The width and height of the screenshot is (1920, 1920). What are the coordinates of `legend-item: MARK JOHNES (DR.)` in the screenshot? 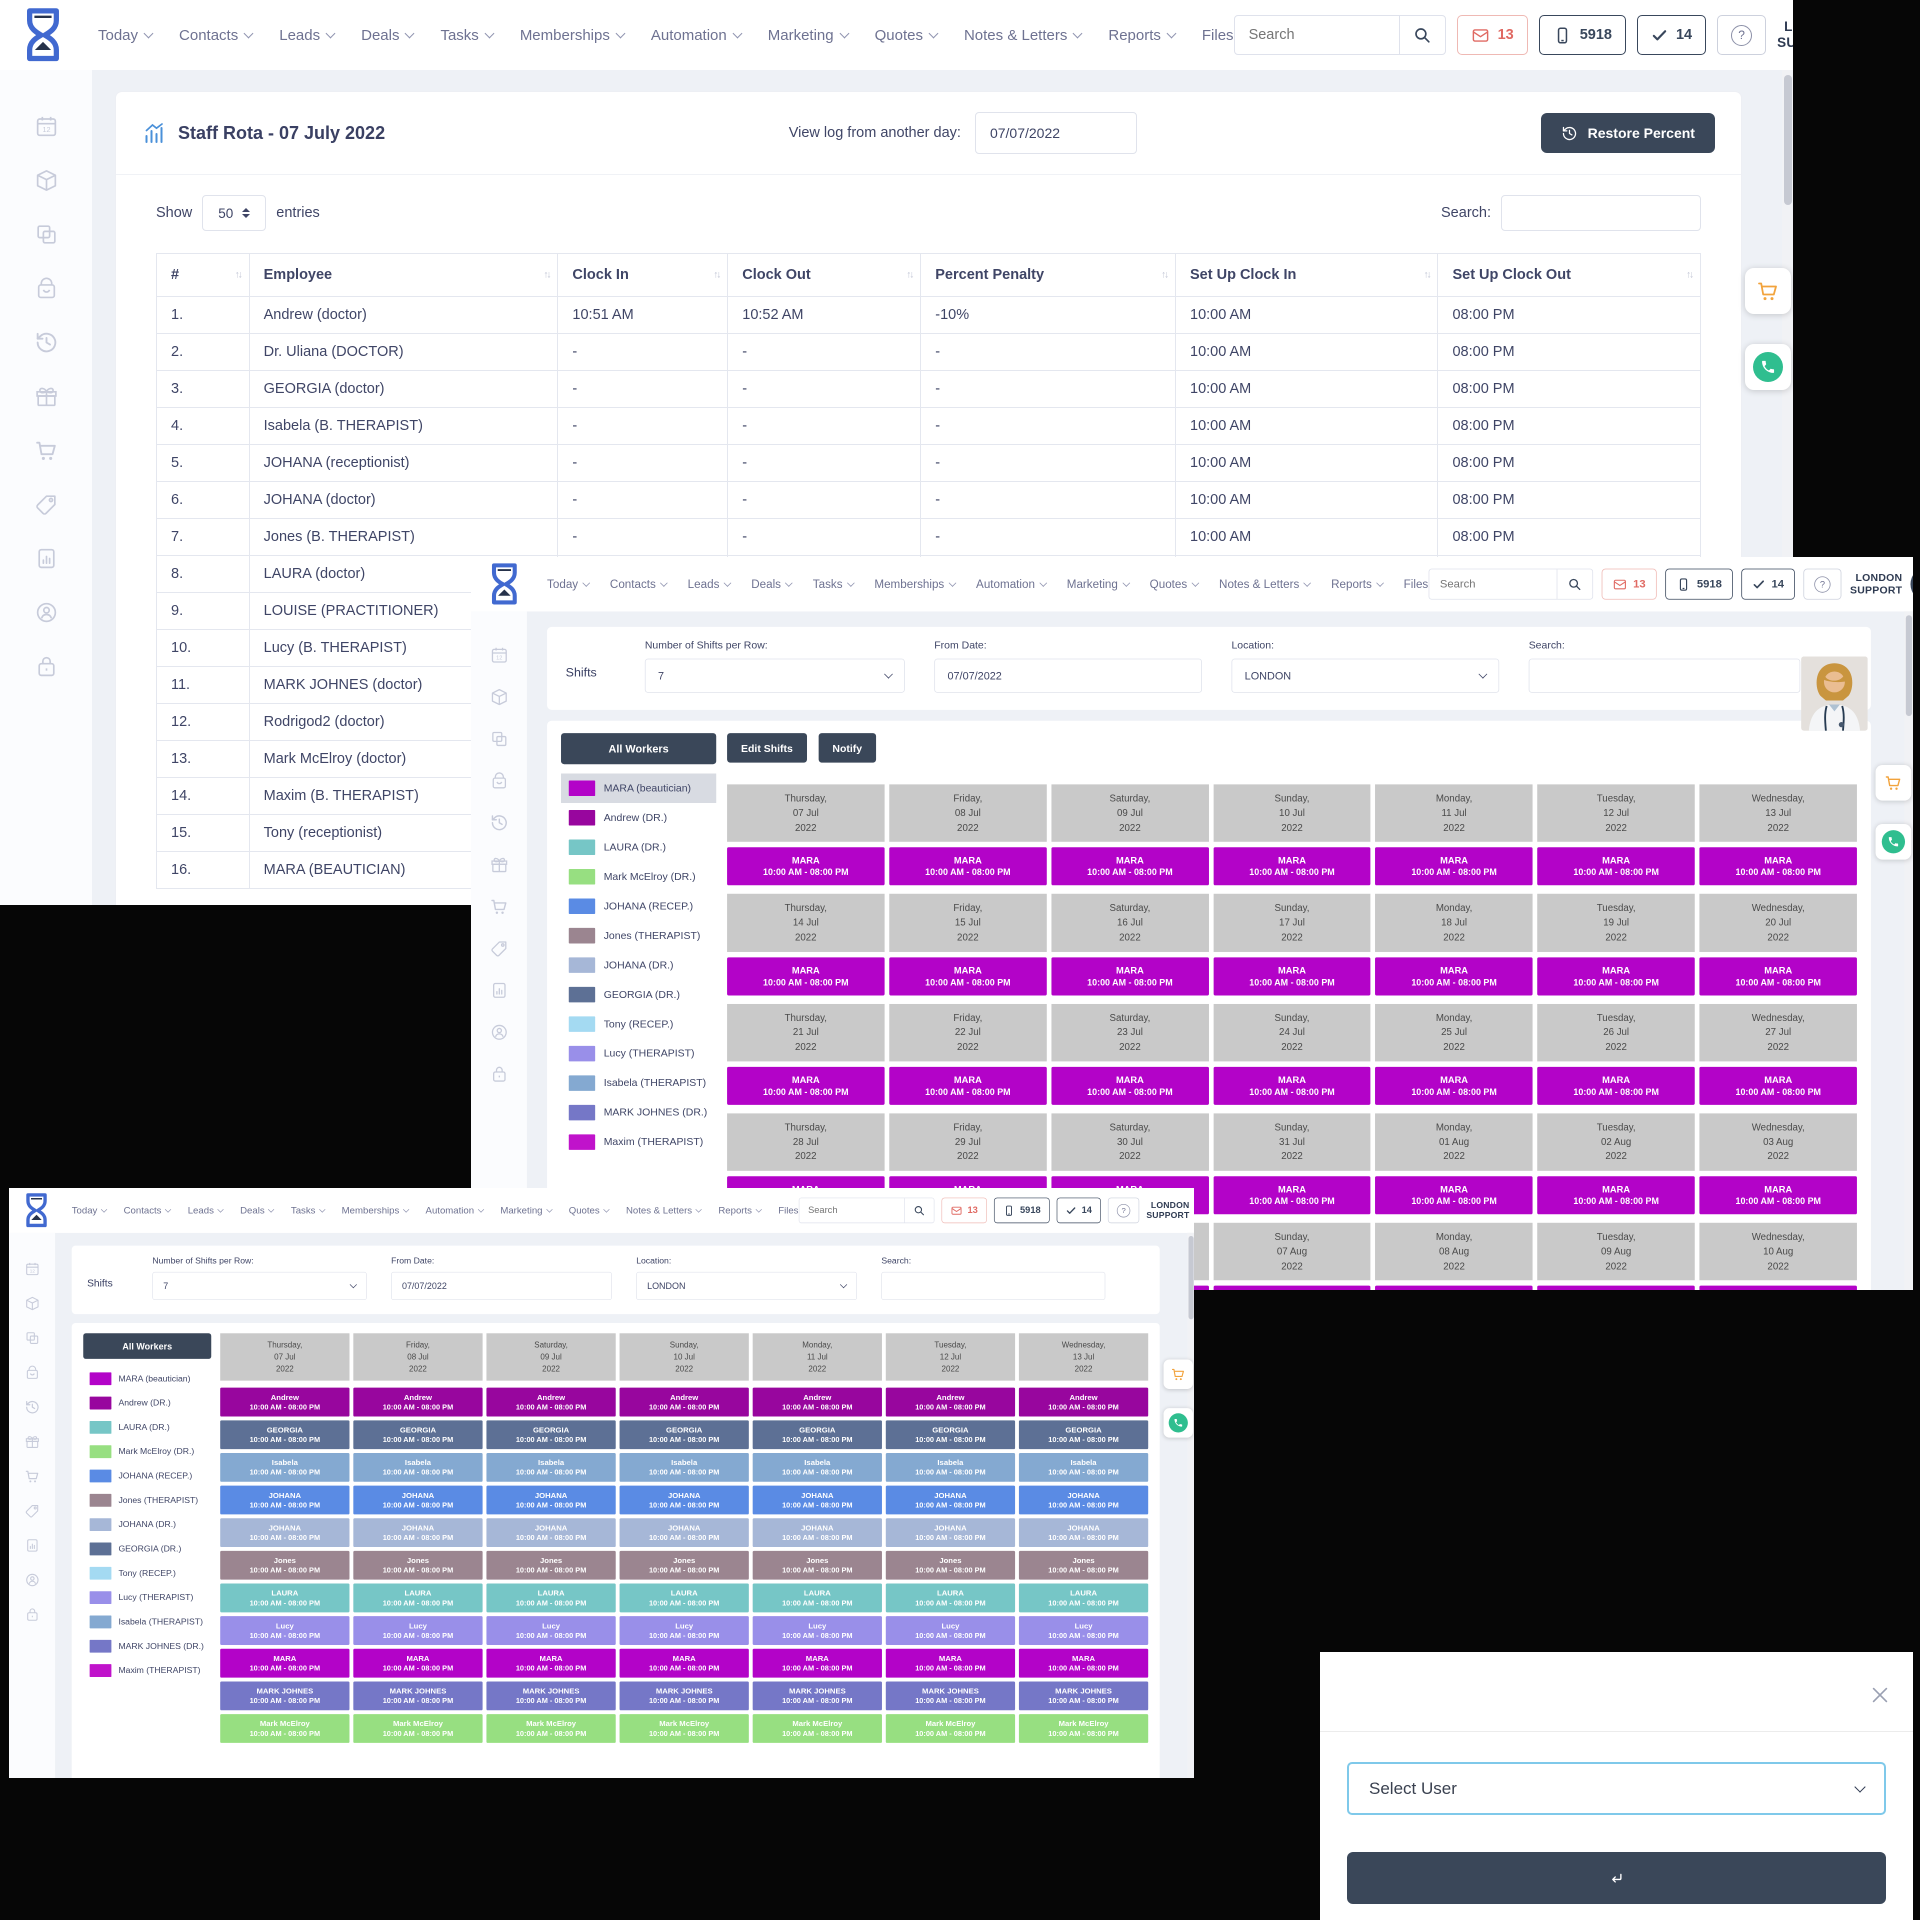 It's located at (638, 1112).